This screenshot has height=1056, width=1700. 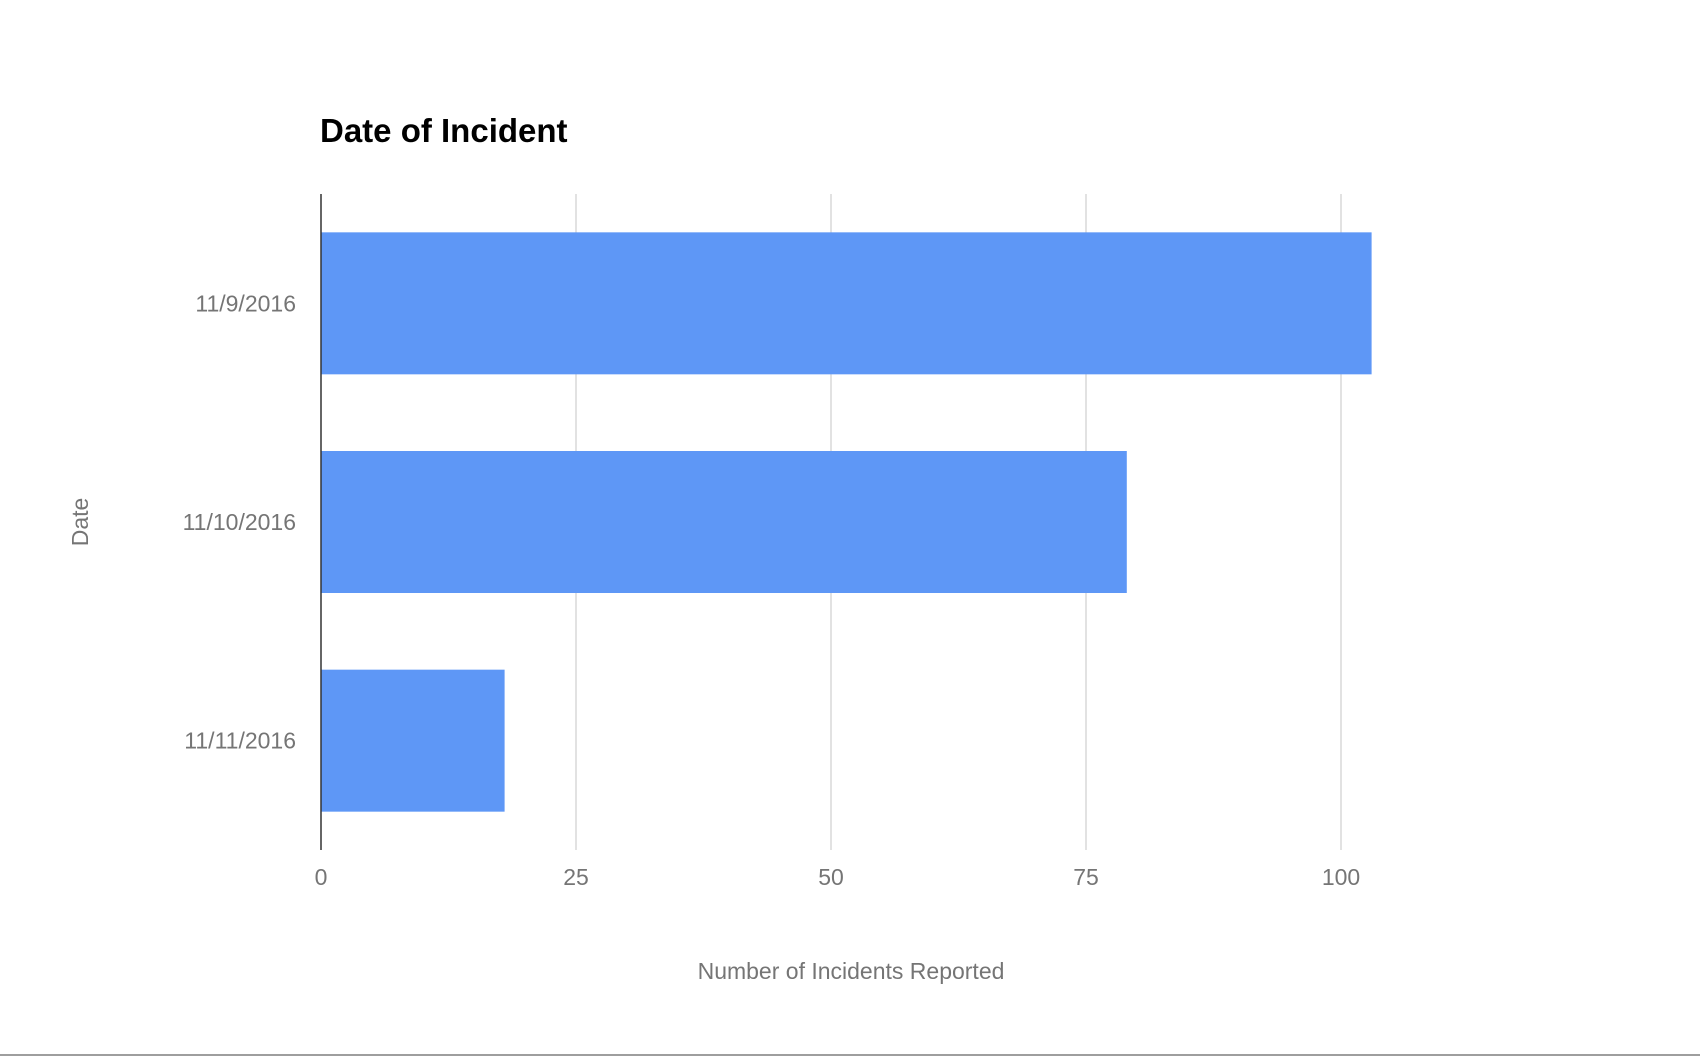 What do you see at coordinates (851, 971) in the screenshot?
I see `x-axis-title: Number of Incidents Reported` at bounding box center [851, 971].